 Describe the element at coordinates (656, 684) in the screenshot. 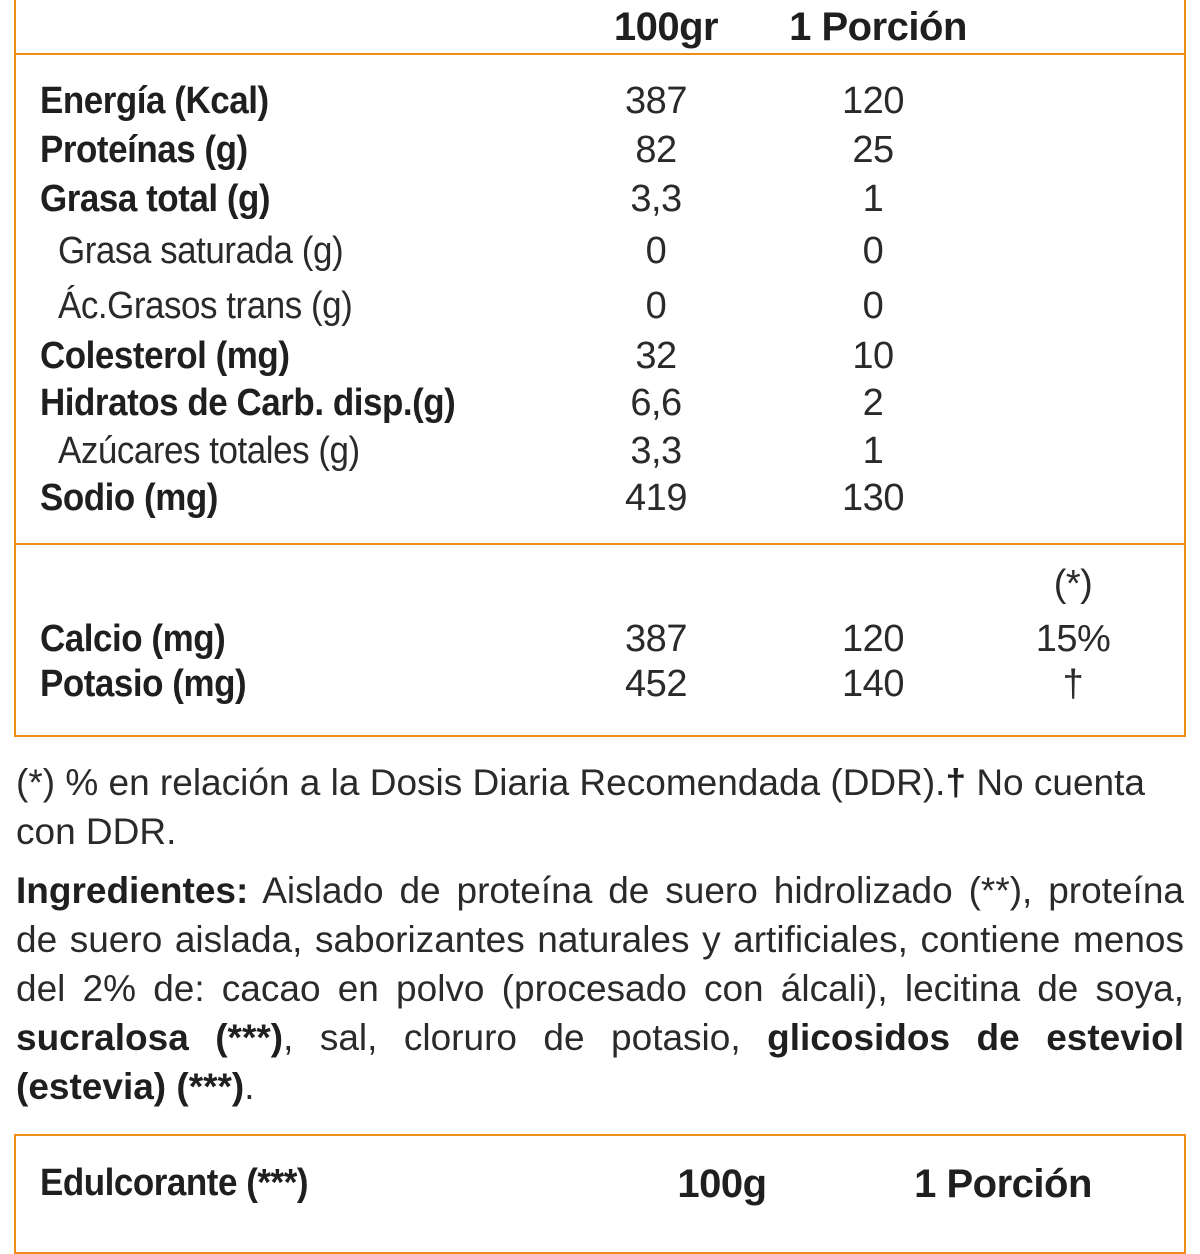

I see `mineral-value-100gr: 452` at that location.